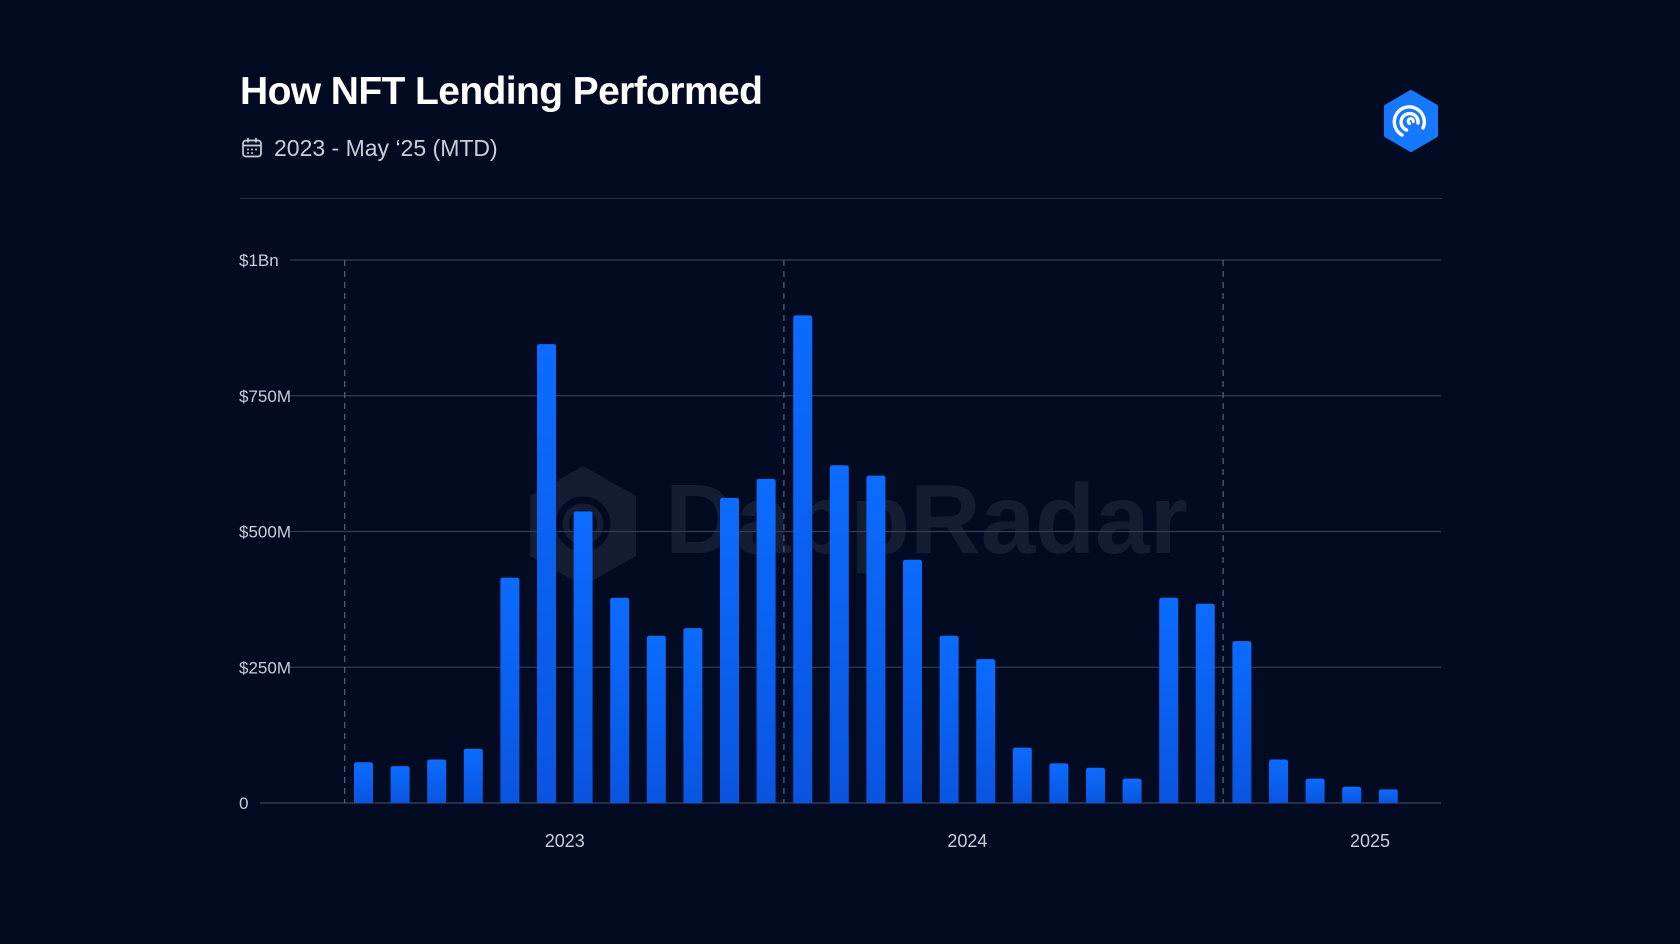 The image size is (1680, 944). Describe the element at coordinates (926, 519) in the screenshot. I see `watermark-text: DappRadar` at that location.